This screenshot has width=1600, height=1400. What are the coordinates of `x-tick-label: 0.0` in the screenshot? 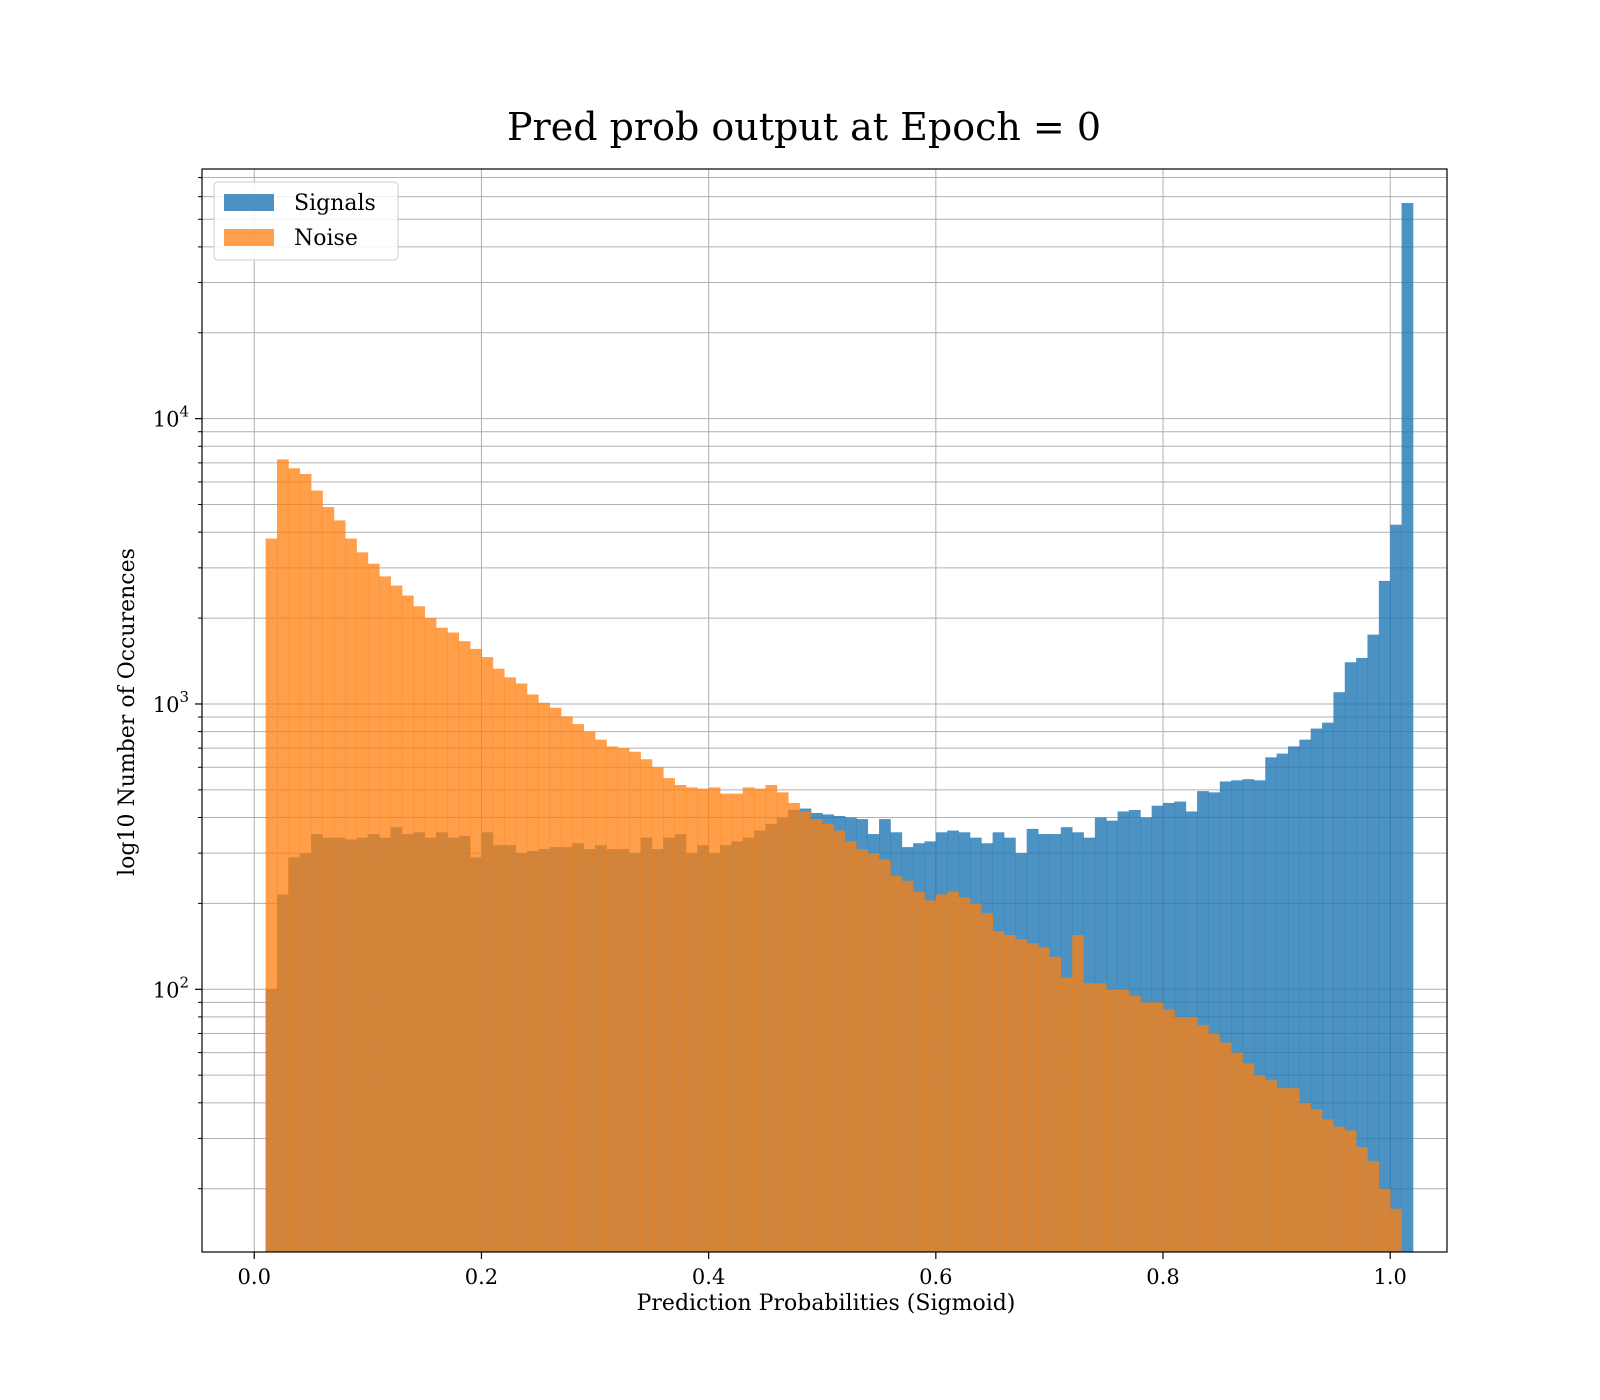 It's located at (254, 1277).